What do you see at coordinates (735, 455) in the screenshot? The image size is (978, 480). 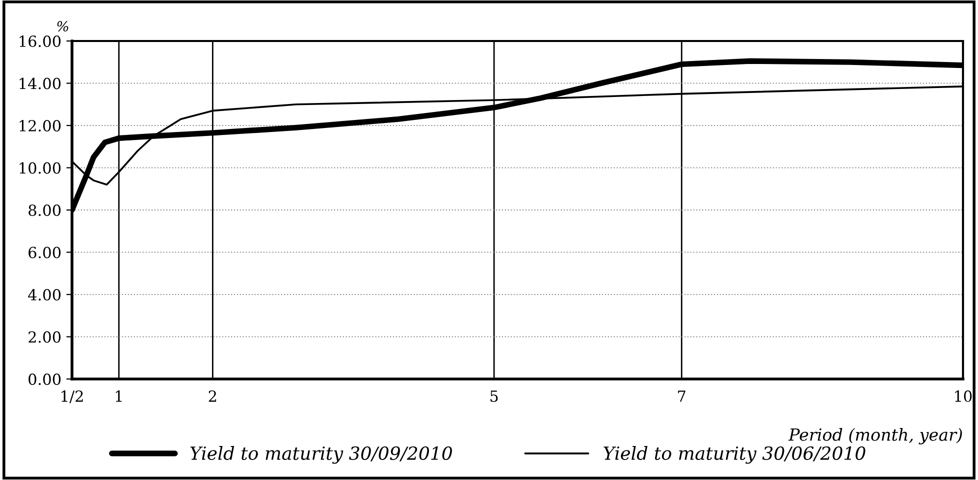 I see `legend-label: Yield to maturity 30/06/2010` at bounding box center [735, 455].